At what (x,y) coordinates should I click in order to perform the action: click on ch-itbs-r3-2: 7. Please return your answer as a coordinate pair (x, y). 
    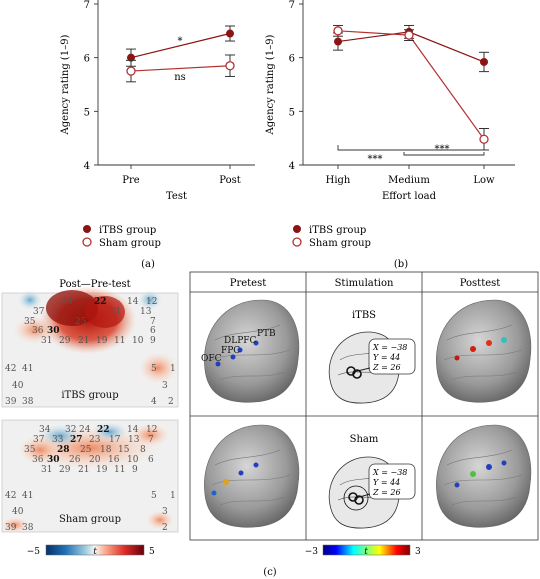
    Looking at the image, I should click on (153, 322).